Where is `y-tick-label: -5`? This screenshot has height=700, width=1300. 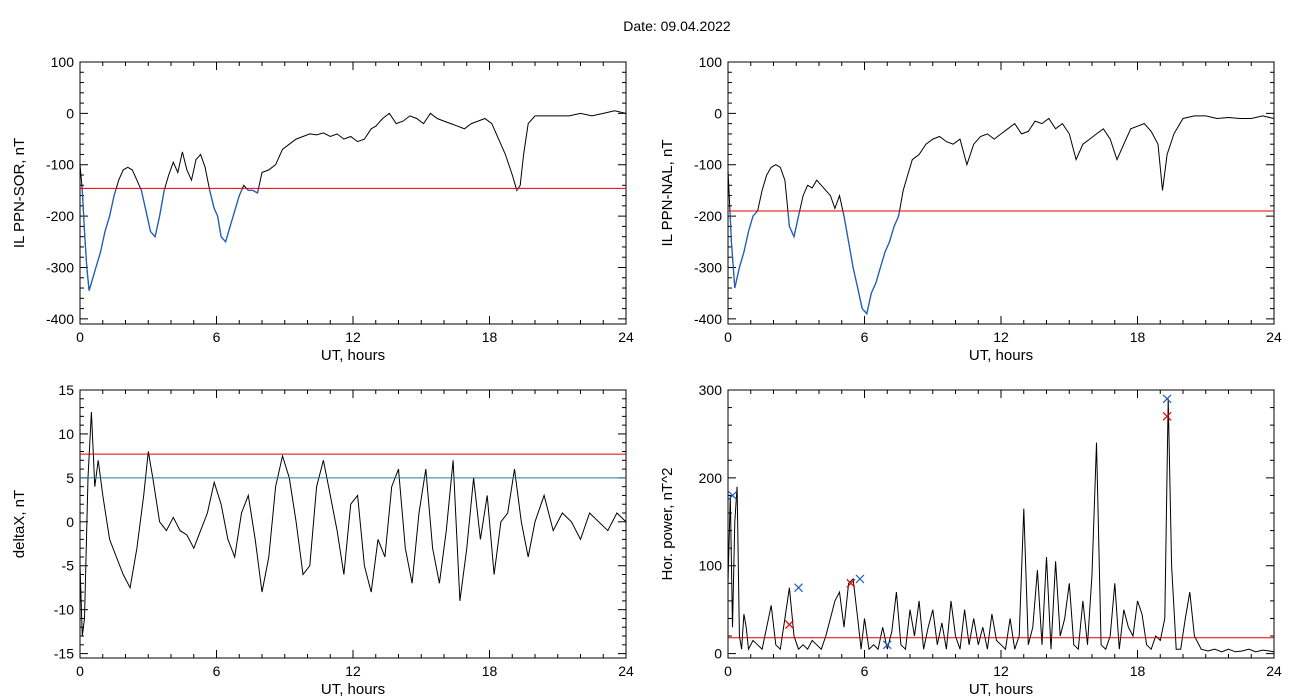 y-tick-label: -5 is located at coordinates (68, 566).